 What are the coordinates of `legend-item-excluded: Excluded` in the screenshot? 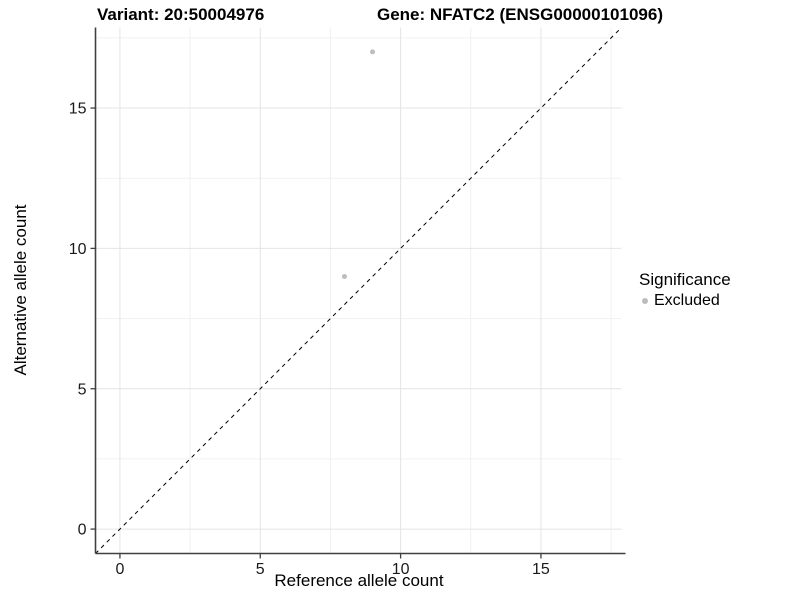 It's located at (685, 301).